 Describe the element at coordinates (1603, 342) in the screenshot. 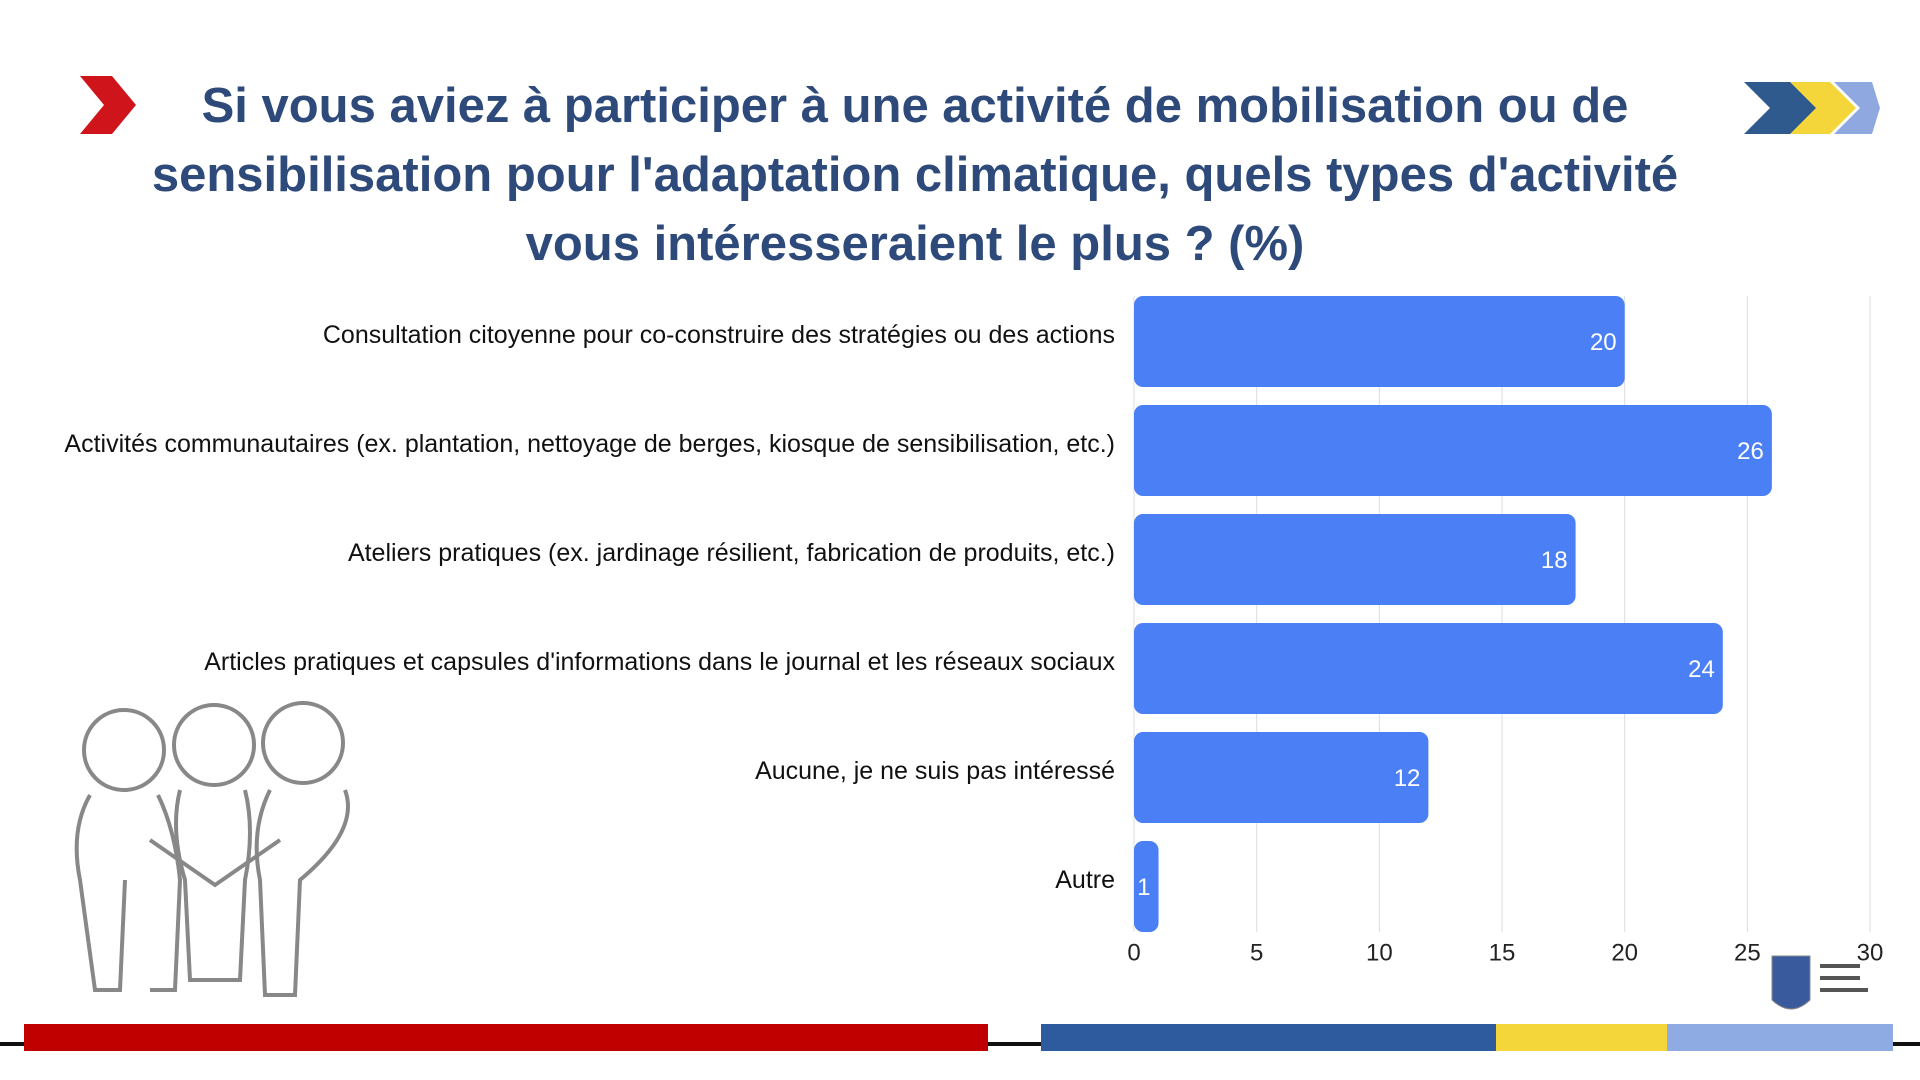

I see `value-label: 20` at that location.